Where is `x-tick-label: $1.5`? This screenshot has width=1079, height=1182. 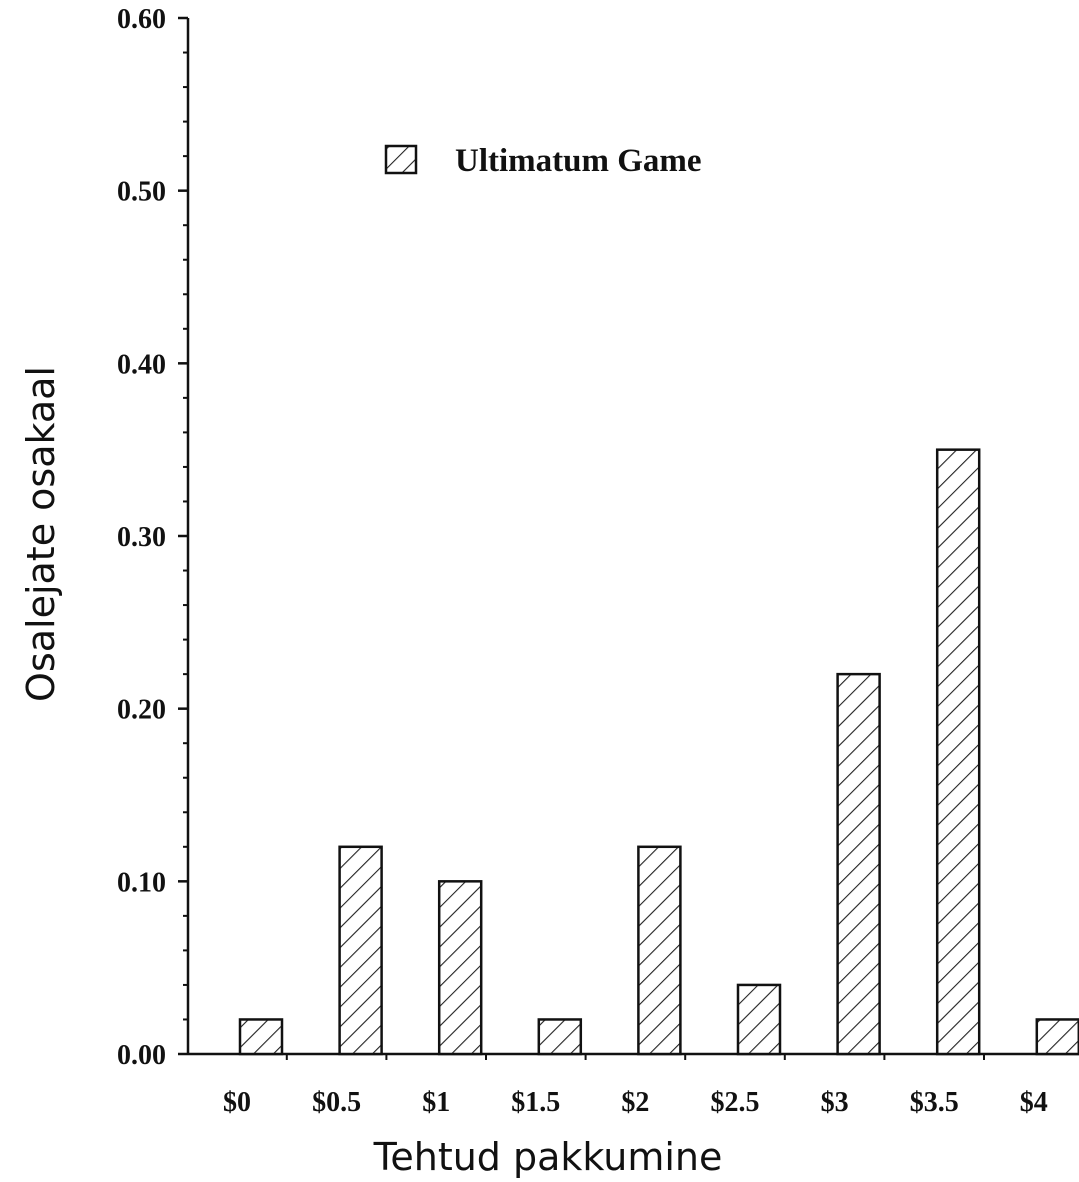
x-tick-label: $1.5 is located at coordinates (535, 1102).